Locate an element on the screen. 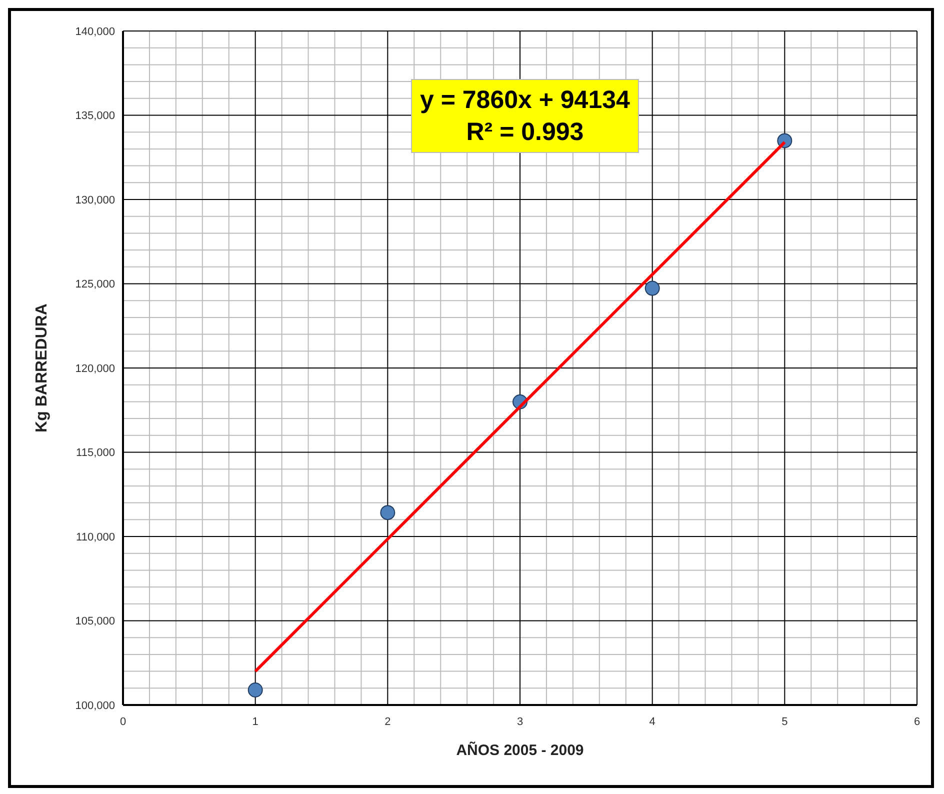  y-tick-label: 105,000 is located at coordinates (95, 622).